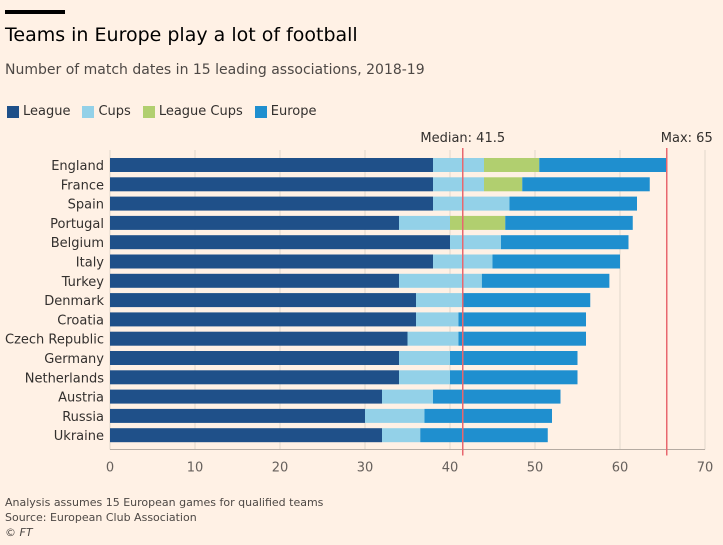  Describe the element at coordinates (54, 340) in the screenshot. I see `category-label: Czech Republic` at that location.